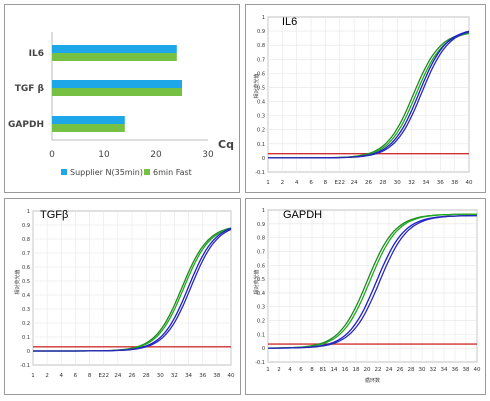 The image size is (490, 401). I want to click on x-tick-label: 18, so click(356, 370).